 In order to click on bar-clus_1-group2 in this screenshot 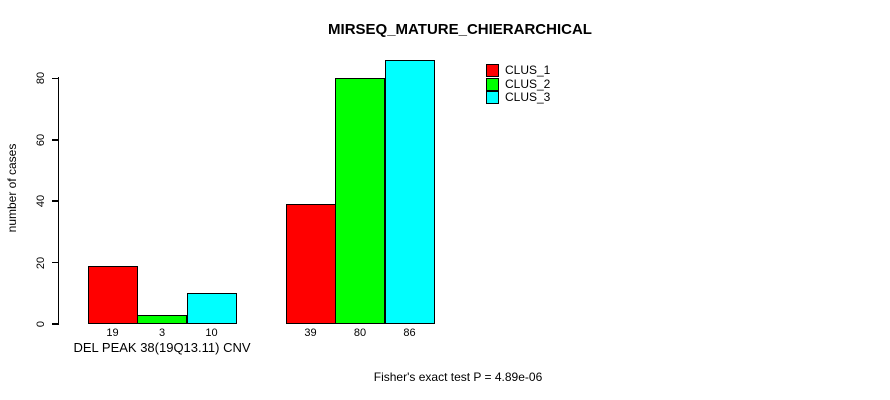, I will do `click(310, 264)`.